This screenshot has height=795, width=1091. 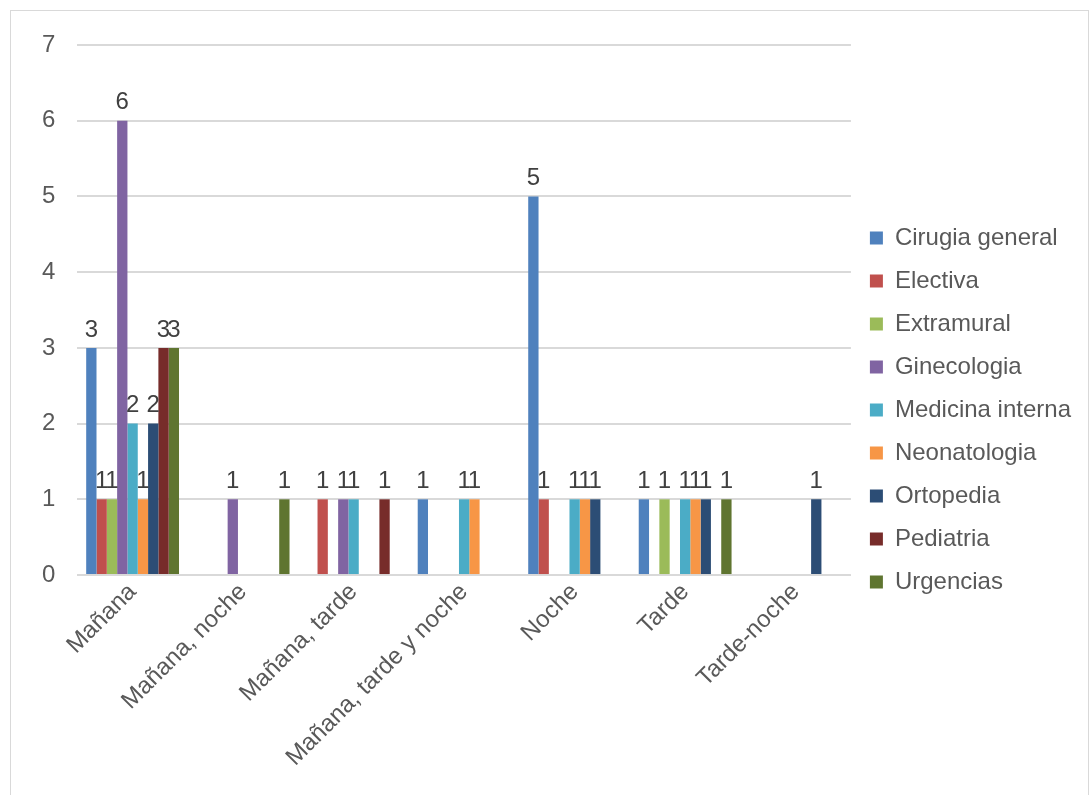 What do you see at coordinates (952, 322) in the screenshot?
I see `legend-label: Extramural` at bounding box center [952, 322].